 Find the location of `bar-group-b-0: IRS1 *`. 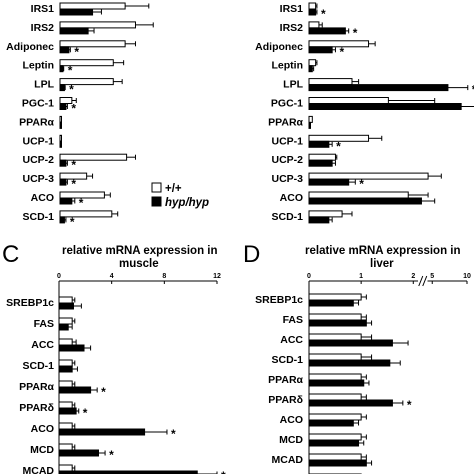

bar-group-b-0: IRS1 * is located at coordinates (303, 11).